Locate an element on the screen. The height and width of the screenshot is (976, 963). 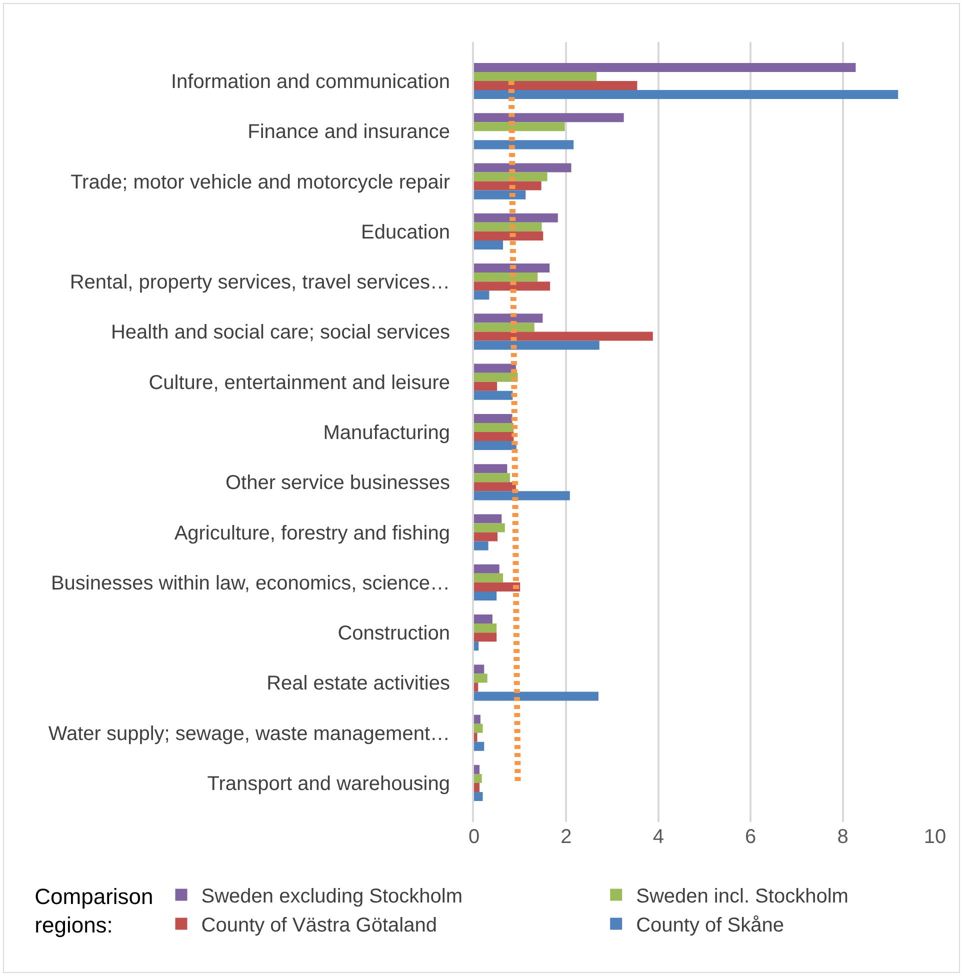
y-tick-label: Health and social care; social services is located at coordinates (280, 333).